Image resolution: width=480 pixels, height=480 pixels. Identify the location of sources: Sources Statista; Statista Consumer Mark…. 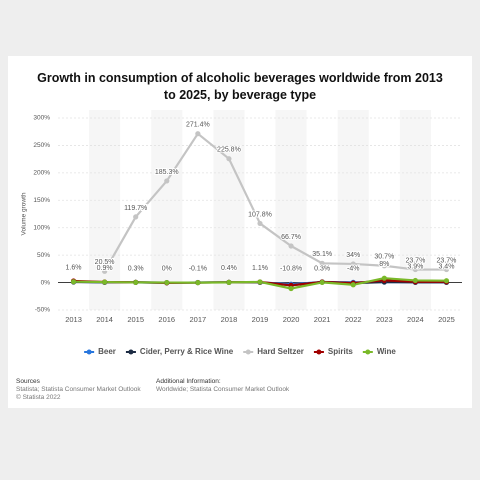
(78, 390).